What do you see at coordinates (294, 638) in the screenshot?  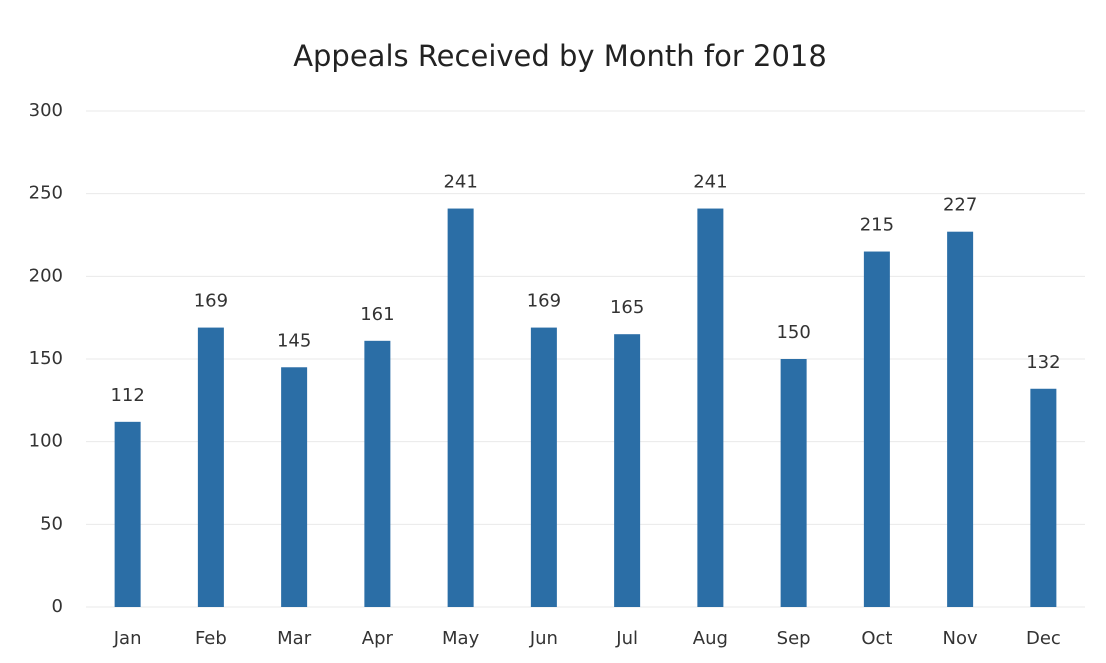 I see `x-tick-label: Mar` at bounding box center [294, 638].